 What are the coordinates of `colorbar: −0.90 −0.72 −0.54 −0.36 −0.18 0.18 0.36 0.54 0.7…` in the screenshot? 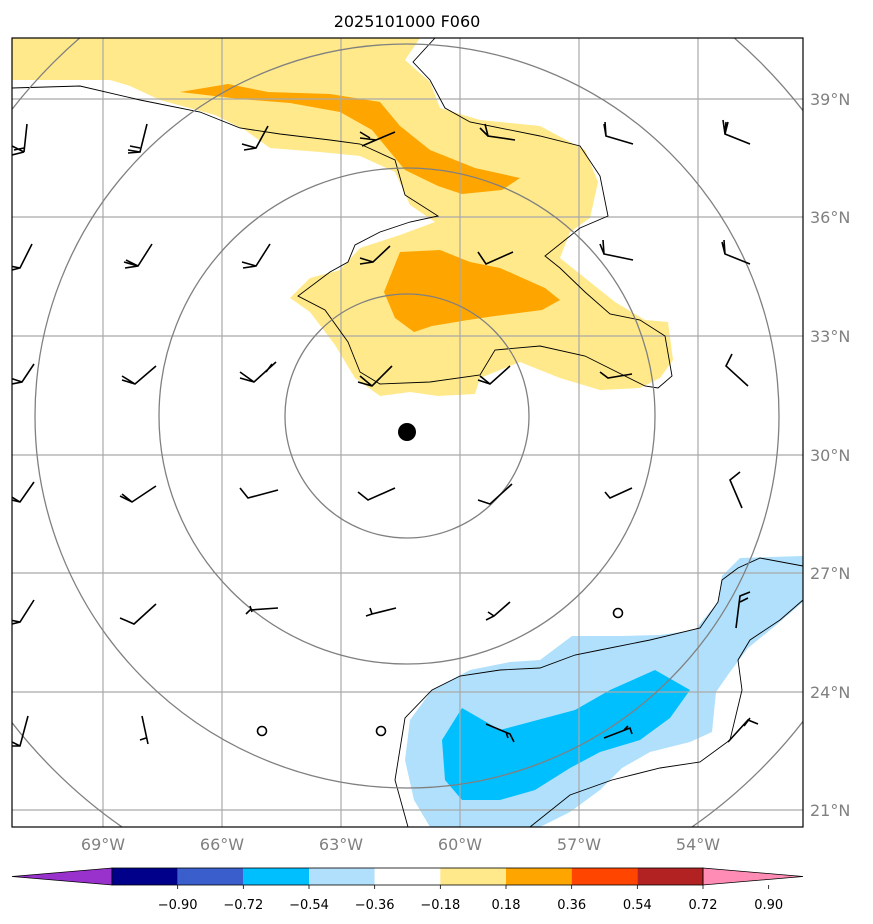 It's located at (407, 890).